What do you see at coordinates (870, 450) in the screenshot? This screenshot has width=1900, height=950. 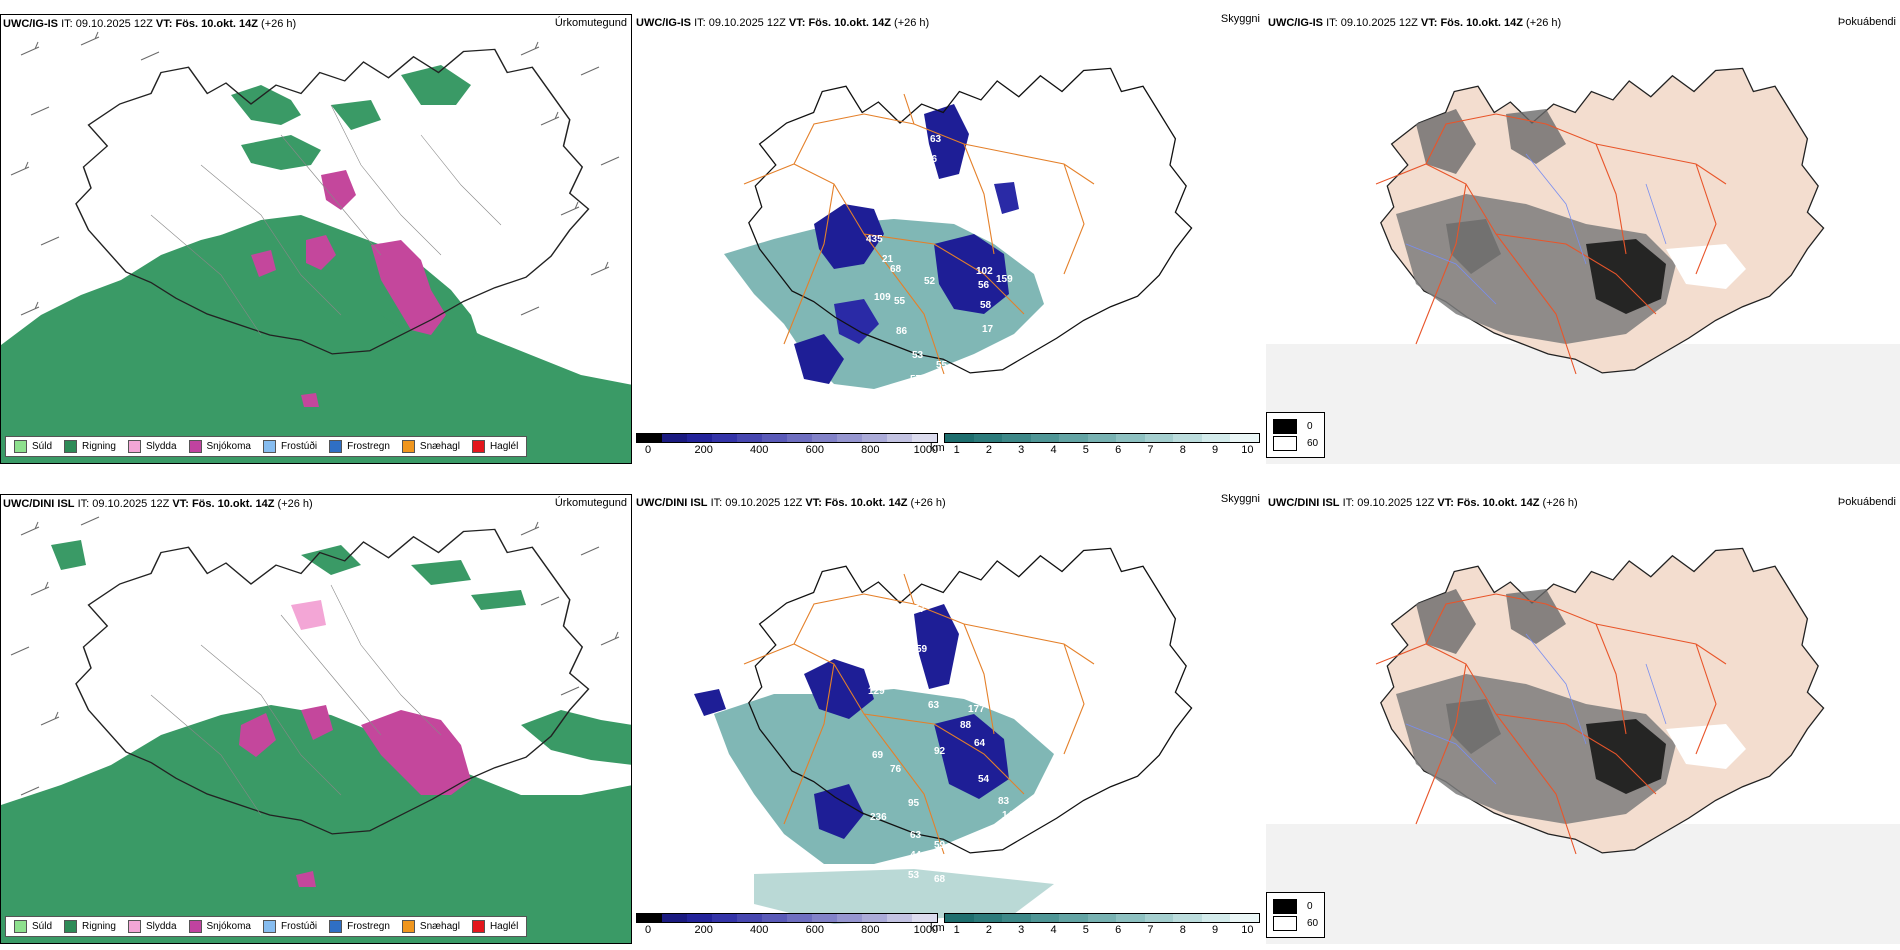 I see `colorbar-tick: 800` at bounding box center [870, 450].